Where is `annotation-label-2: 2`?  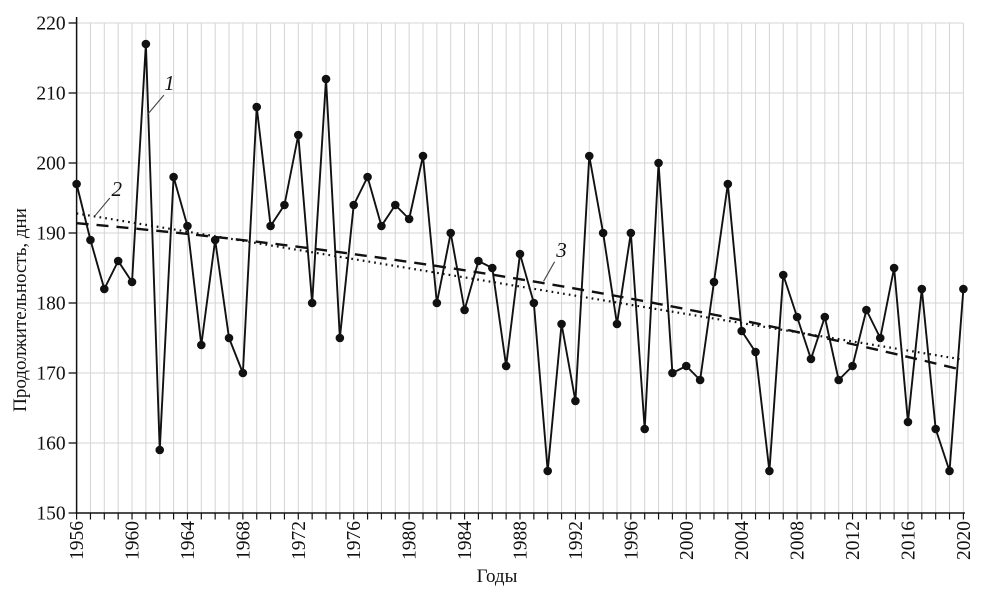 annotation-label-2: 2 is located at coordinates (117, 189).